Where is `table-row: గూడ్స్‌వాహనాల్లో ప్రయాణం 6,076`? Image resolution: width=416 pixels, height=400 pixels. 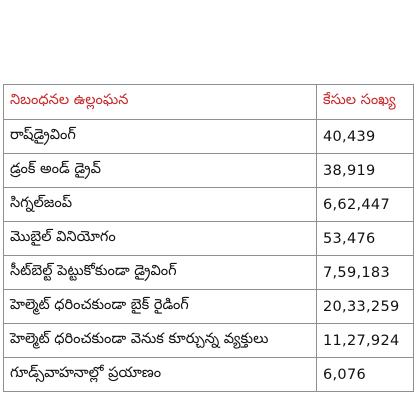
table-row: గూడ్స్‌వాహనాల్లో ప్రయాణం 6,076 is located at coordinates (208, 374).